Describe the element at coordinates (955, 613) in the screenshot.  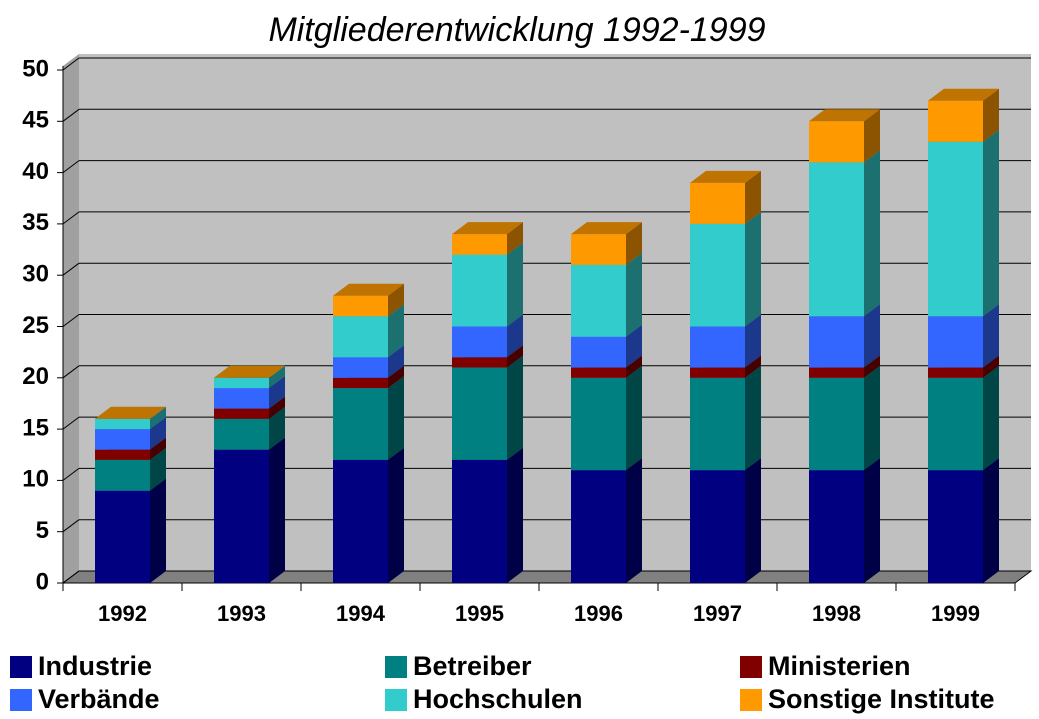
I see `x-tick-label: 1999` at that location.